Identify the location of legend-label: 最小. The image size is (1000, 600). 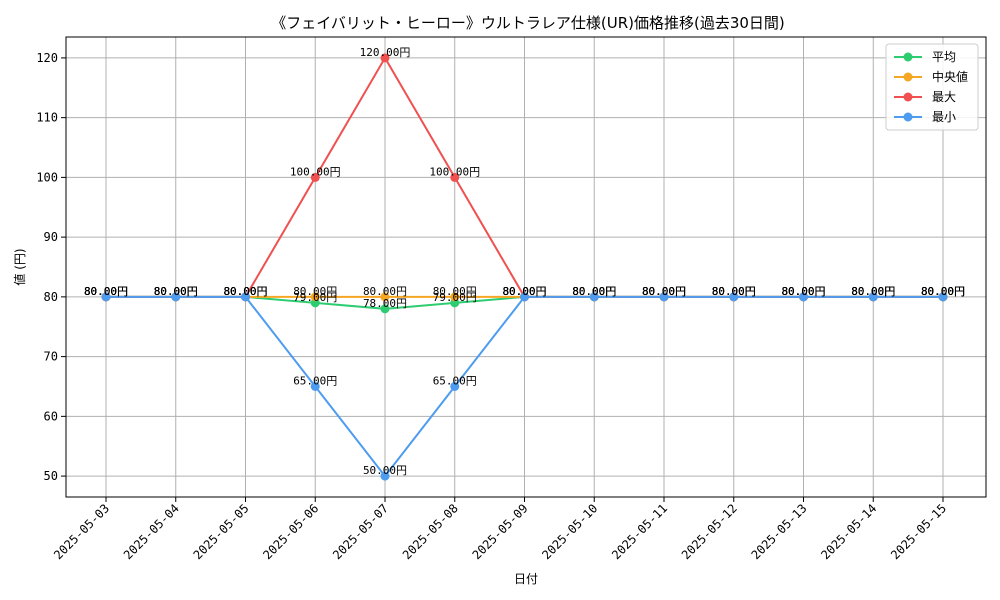
(944, 117).